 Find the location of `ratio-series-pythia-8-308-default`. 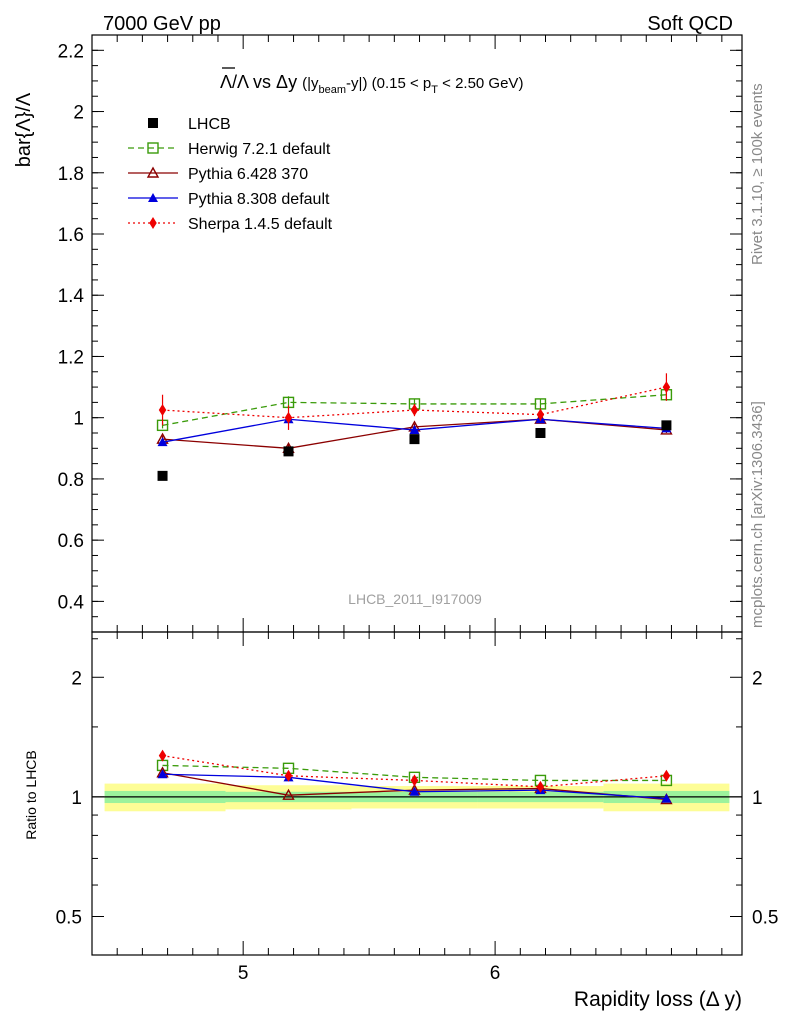

ratio-series-pythia-8-308-default is located at coordinates (414, 786).